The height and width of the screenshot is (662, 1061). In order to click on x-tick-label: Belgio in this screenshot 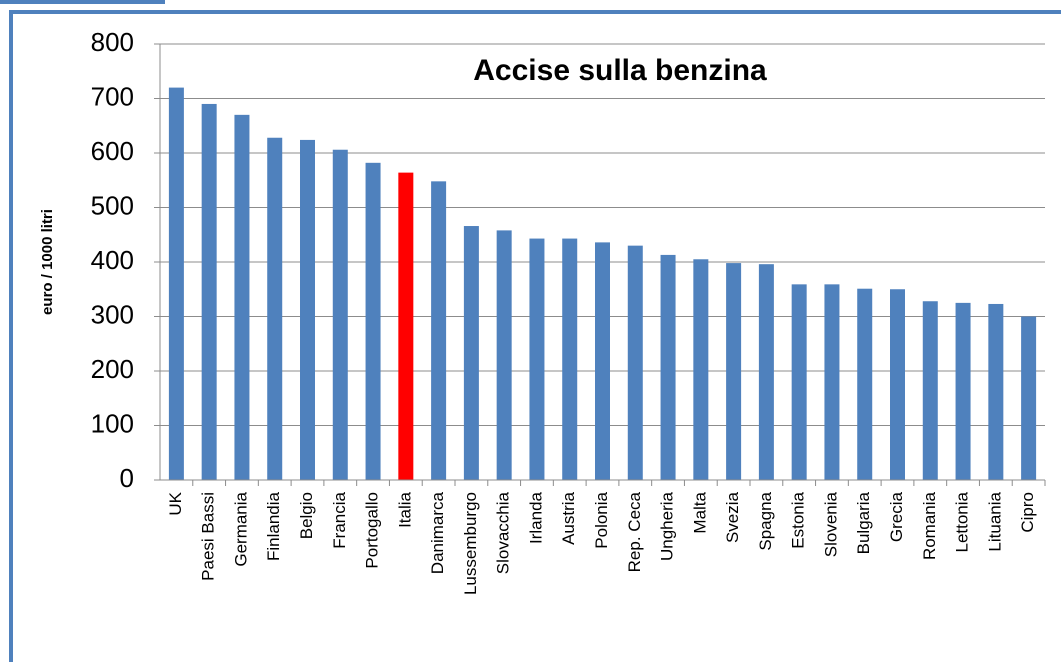, I will do `click(306, 515)`.